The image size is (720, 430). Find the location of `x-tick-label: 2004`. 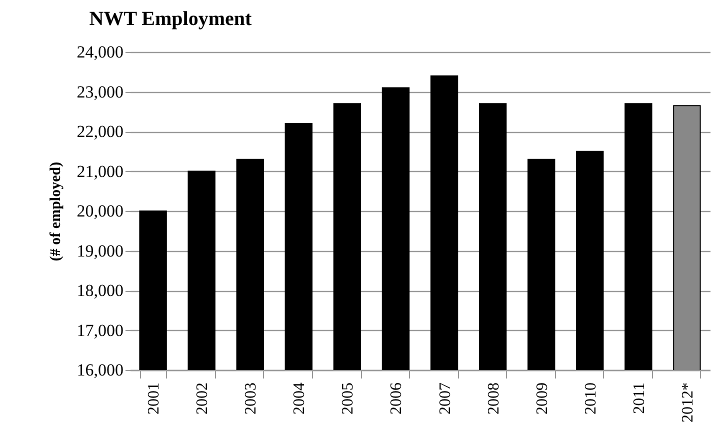

x-tick-label: 2004 is located at coordinates (299, 398).